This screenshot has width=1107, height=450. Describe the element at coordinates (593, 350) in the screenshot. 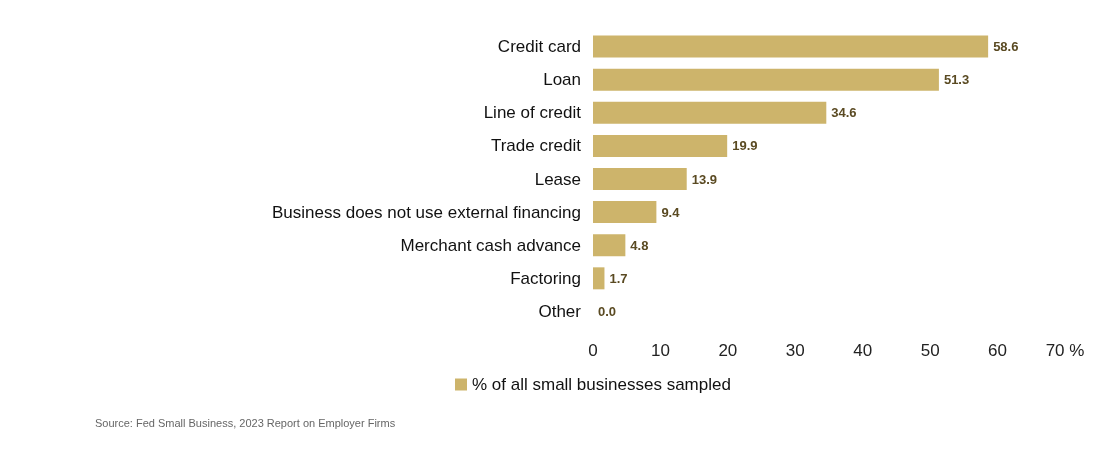

I see `x-tick-label: 0` at that location.